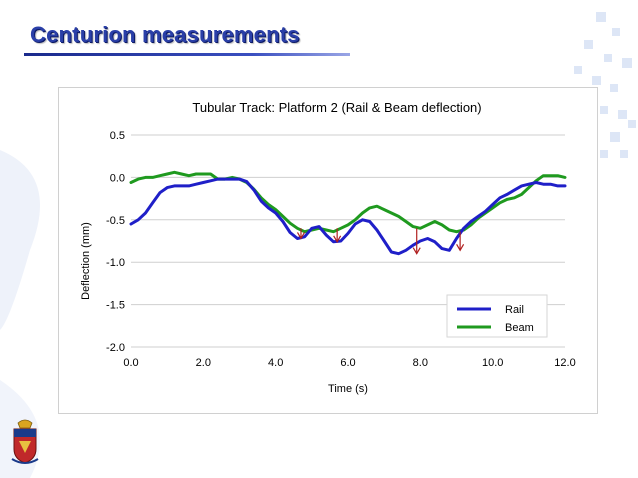 This screenshot has width=638, height=478. I want to click on series-line-rail, so click(348, 216).